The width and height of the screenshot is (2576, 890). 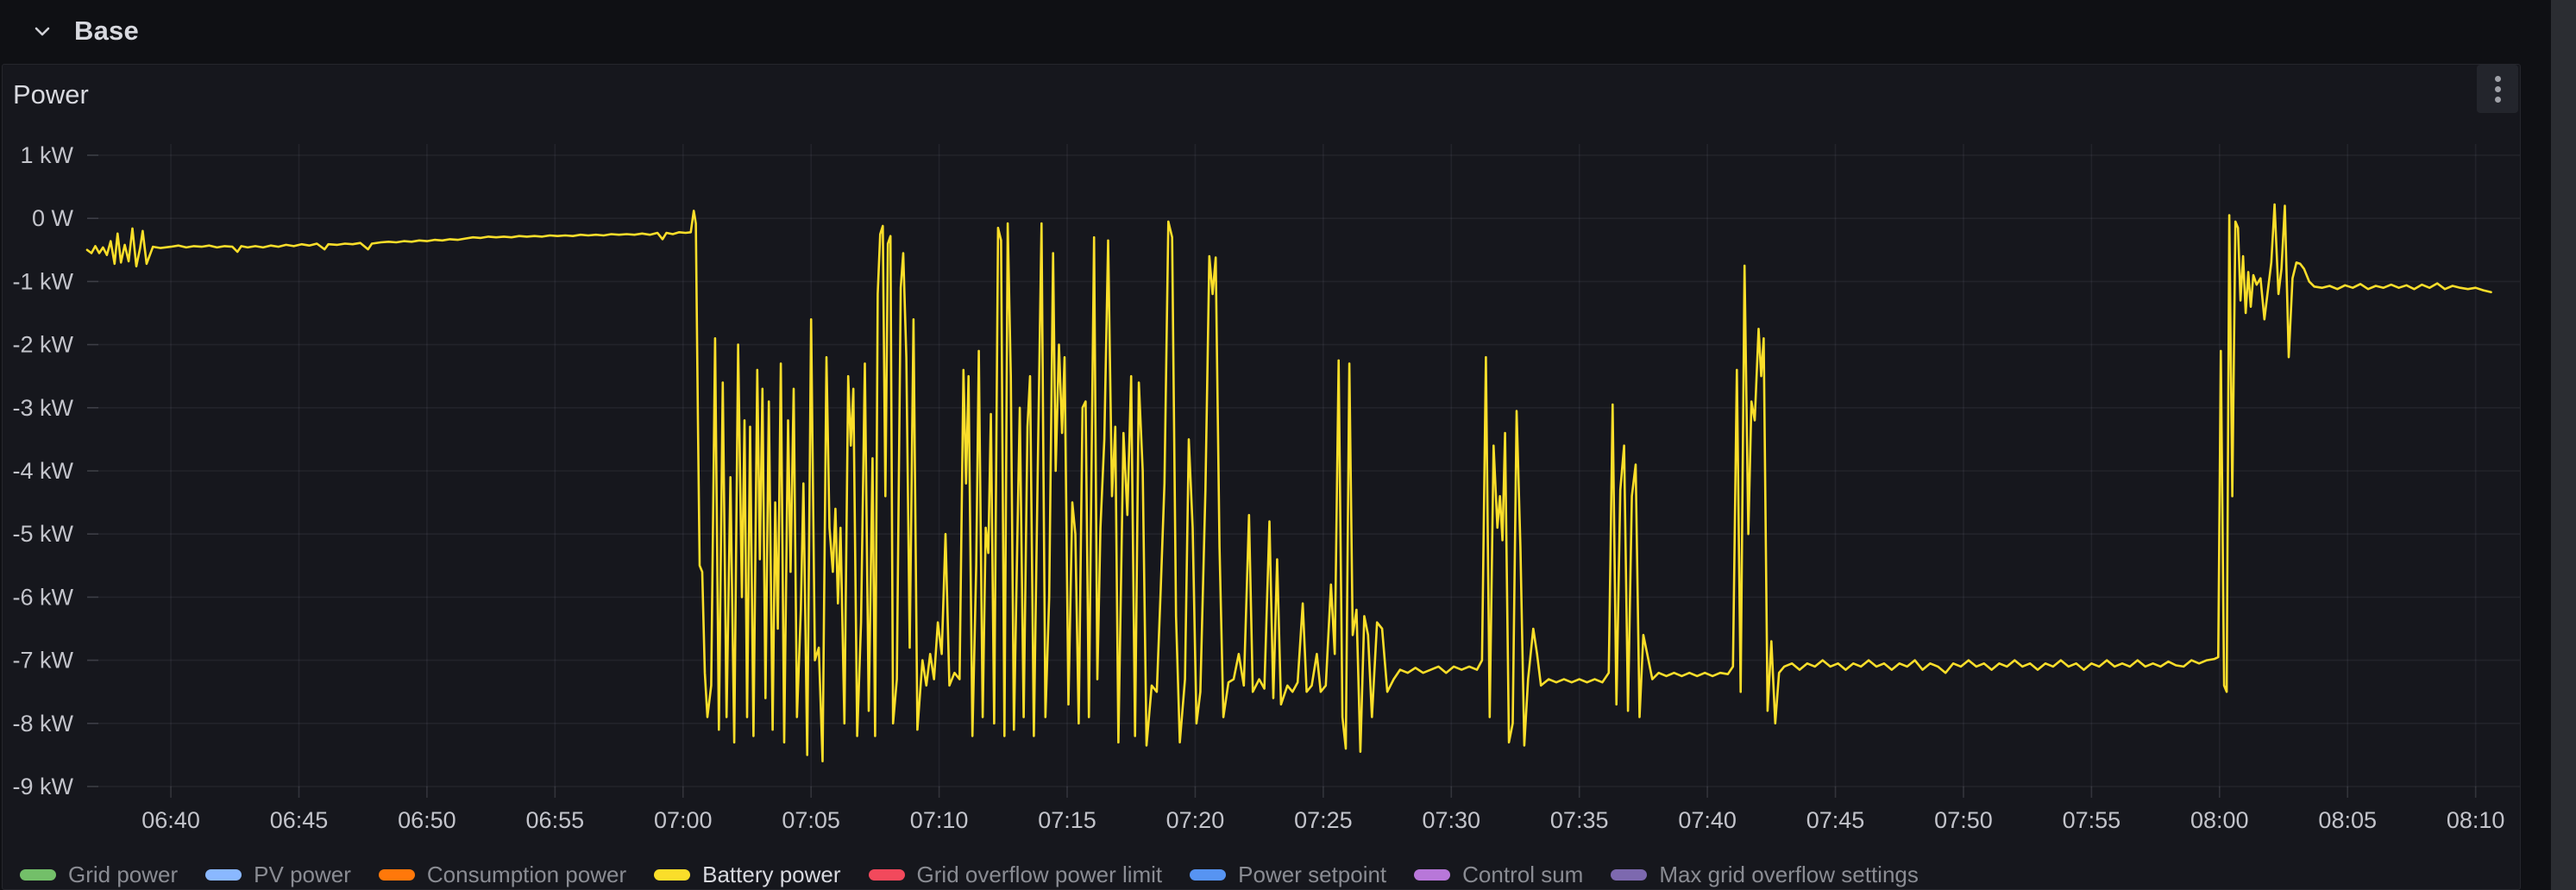 What do you see at coordinates (1312, 874) in the screenshot?
I see `legend-label: Power setpoint` at bounding box center [1312, 874].